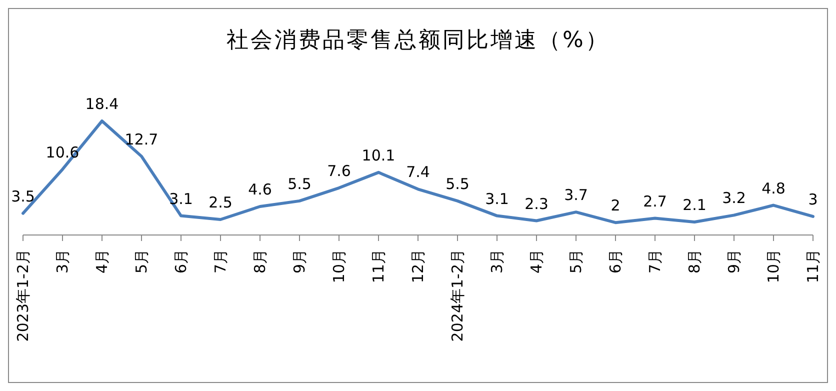 This screenshot has width=836, height=391. What do you see at coordinates (418, 266) in the screenshot?
I see `x-tick-label: 12月` at bounding box center [418, 266].